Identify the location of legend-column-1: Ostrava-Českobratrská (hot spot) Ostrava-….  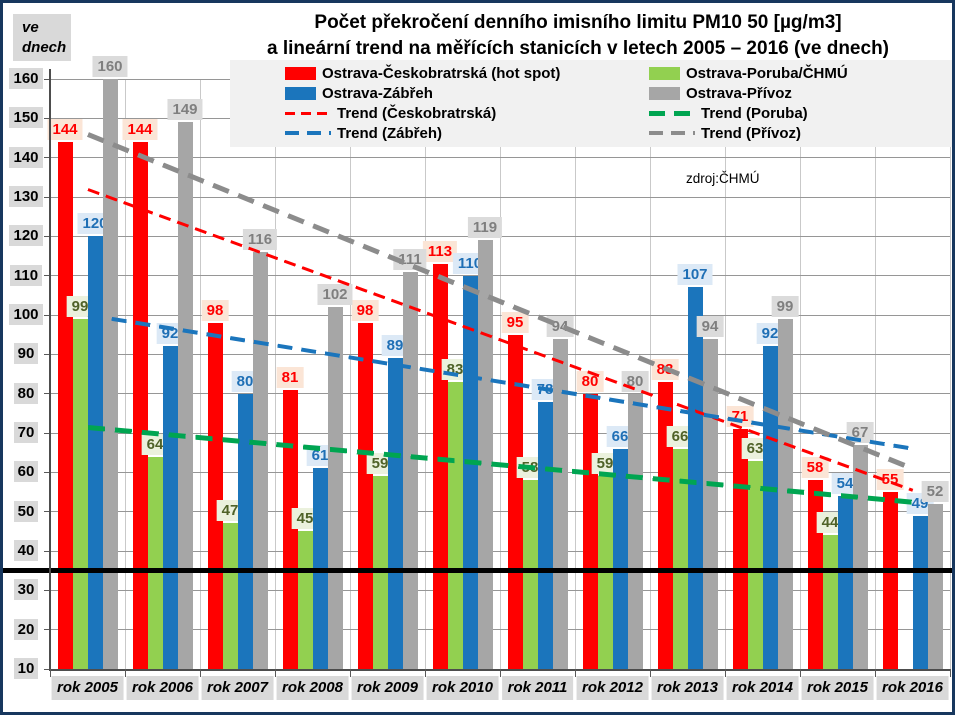
(439, 103).